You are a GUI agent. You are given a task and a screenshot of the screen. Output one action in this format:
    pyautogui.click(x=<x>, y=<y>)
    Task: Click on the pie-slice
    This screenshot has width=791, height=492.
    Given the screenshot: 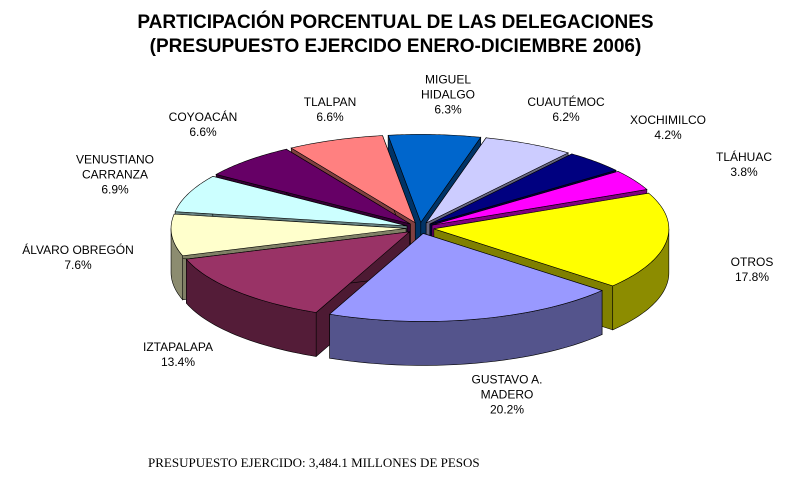 What is the action you would take?
    pyautogui.click(x=465, y=299)
    